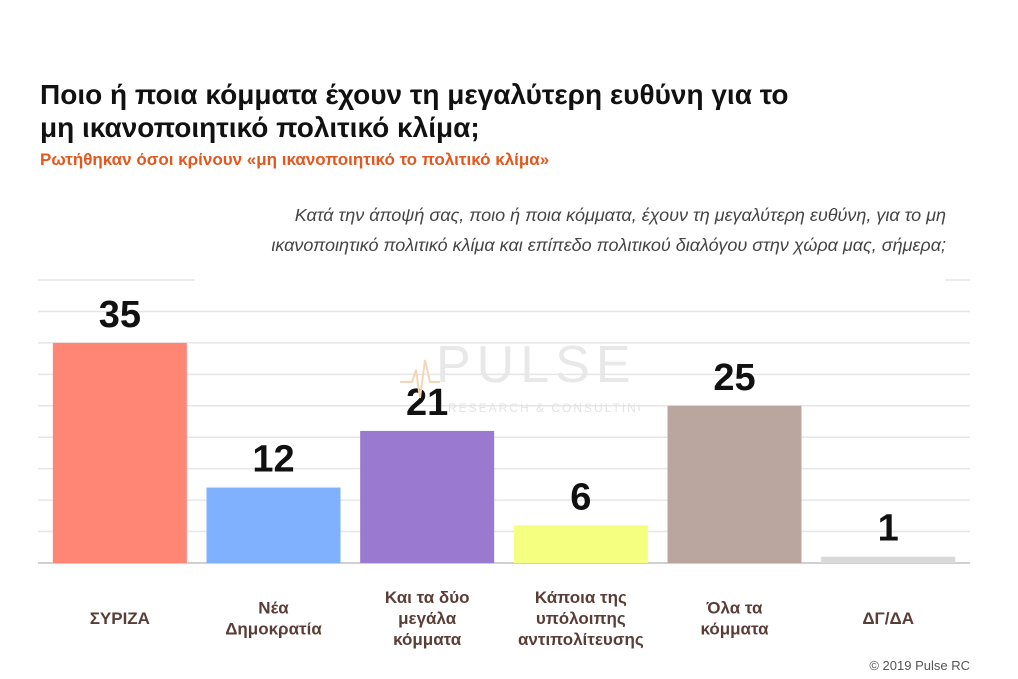 This screenshot has width=1018, height=679. I want to click on value-label: 12, so click(273, 460).